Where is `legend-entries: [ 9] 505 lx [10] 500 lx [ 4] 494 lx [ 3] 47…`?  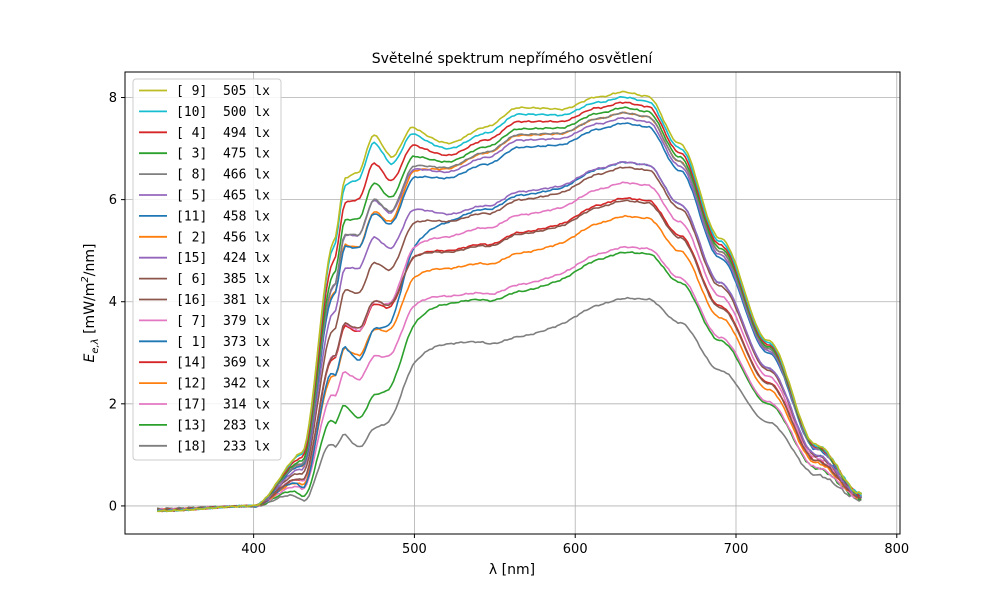
legend-entries: [ 9] 505 lx [10] 500 lx [ 4] 494 lx [ 3] 47… is located at coordinates (204, 269).